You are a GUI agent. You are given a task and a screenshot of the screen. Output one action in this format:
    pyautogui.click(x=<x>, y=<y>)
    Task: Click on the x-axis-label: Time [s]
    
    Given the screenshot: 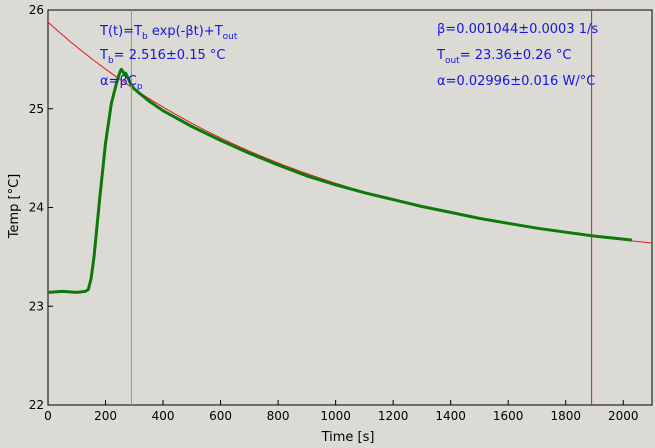 What is the action you would take?
    pyautogui.click(x=348, y=437)
    